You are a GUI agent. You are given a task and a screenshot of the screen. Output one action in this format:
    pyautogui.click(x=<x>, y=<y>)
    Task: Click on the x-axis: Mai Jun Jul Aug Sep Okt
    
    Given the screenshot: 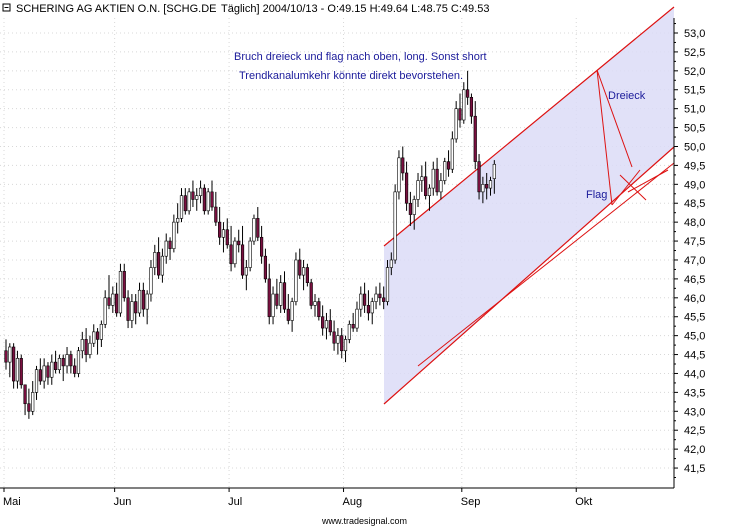 What is the action you would take?
    pyautogui.click(x=337, y=497)
    